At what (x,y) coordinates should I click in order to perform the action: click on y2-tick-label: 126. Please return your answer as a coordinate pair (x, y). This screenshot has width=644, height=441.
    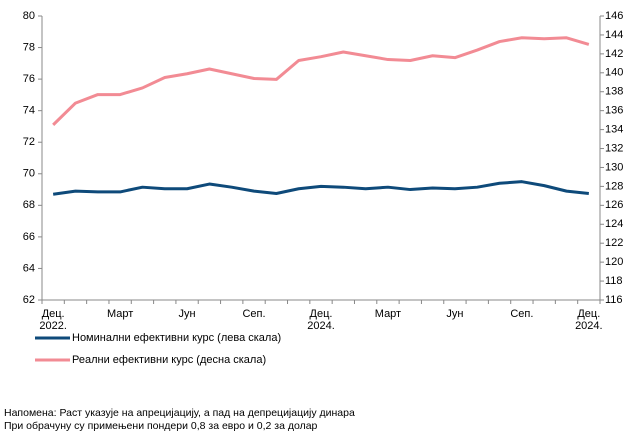
    Looking at the image, I should click on (614, 205).